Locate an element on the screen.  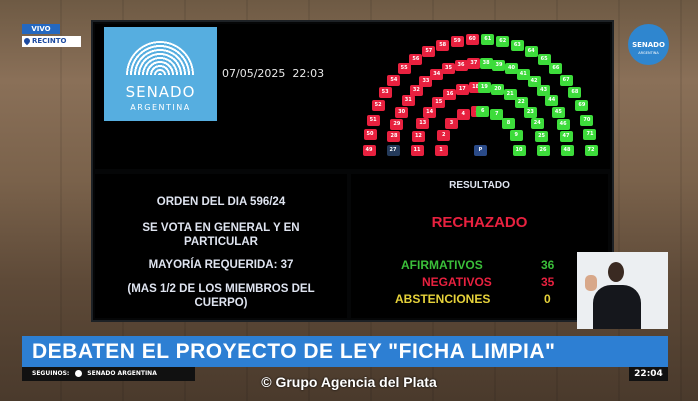
majority-note-line2: CUERPO) is located at coordinates (221, 303).